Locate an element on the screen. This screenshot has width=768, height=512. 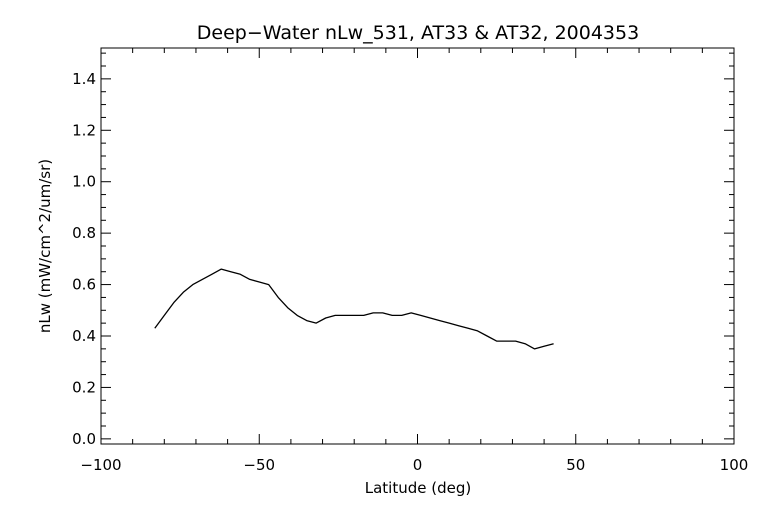
y-axis-label: nLw (mW/cm^2/um/sr) is located at coordinates (45, 246).